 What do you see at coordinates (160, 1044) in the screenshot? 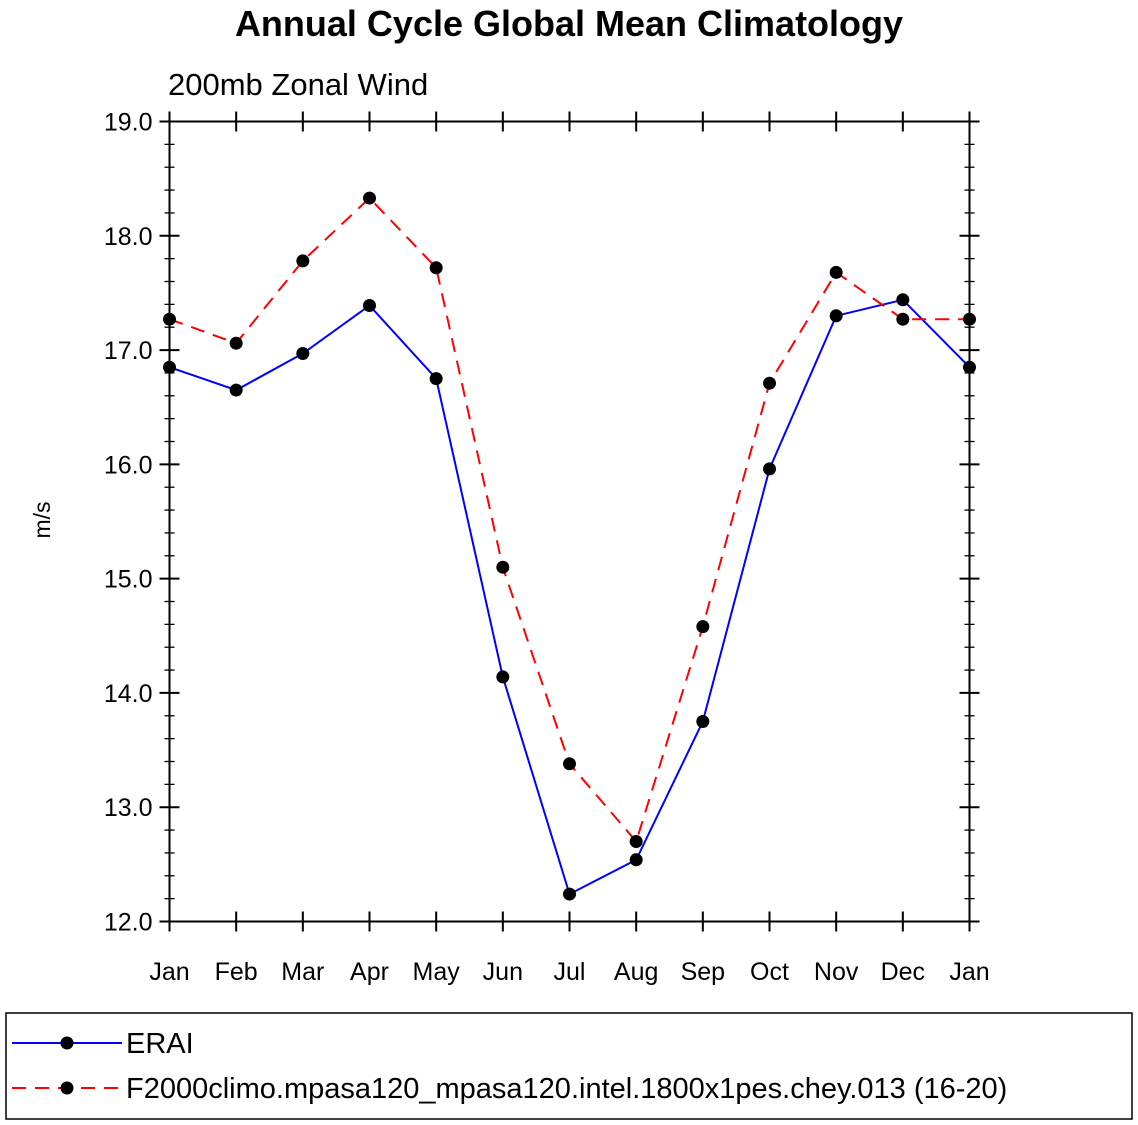
I see `legend-label-1: ERAI` at bounding box center [160, 1044].